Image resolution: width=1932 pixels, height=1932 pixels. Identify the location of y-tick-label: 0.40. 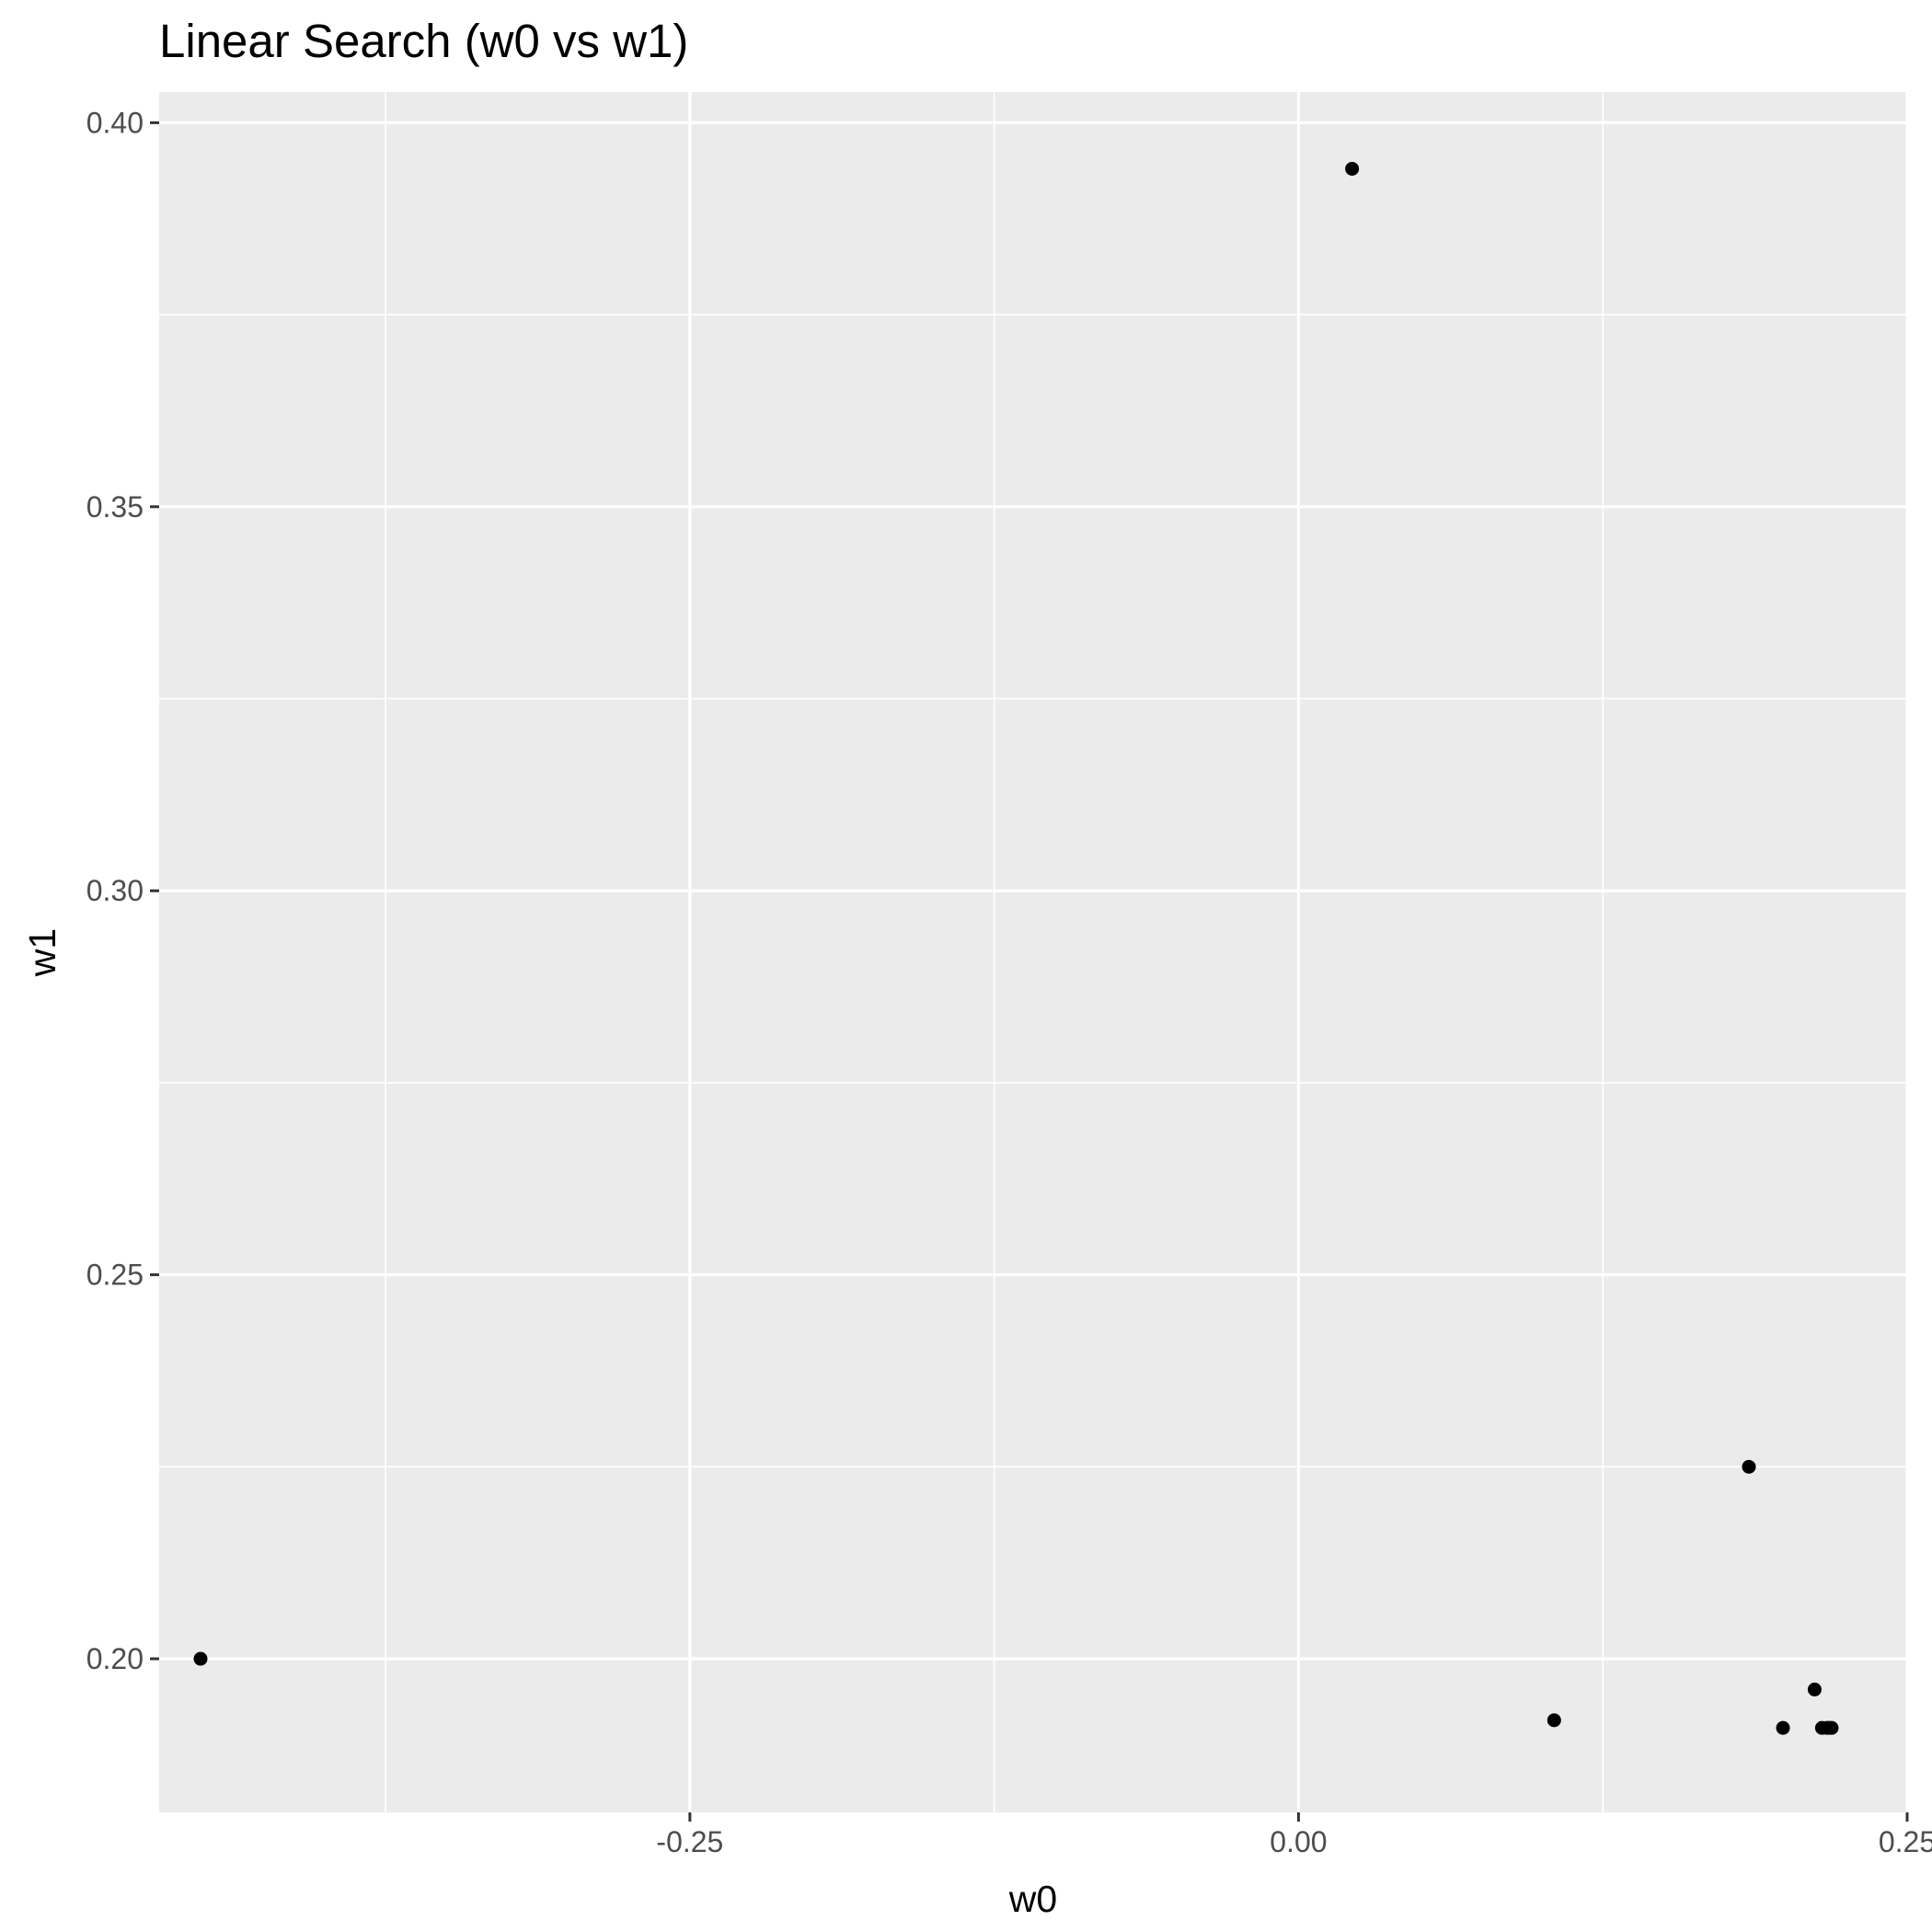
(115, 122).